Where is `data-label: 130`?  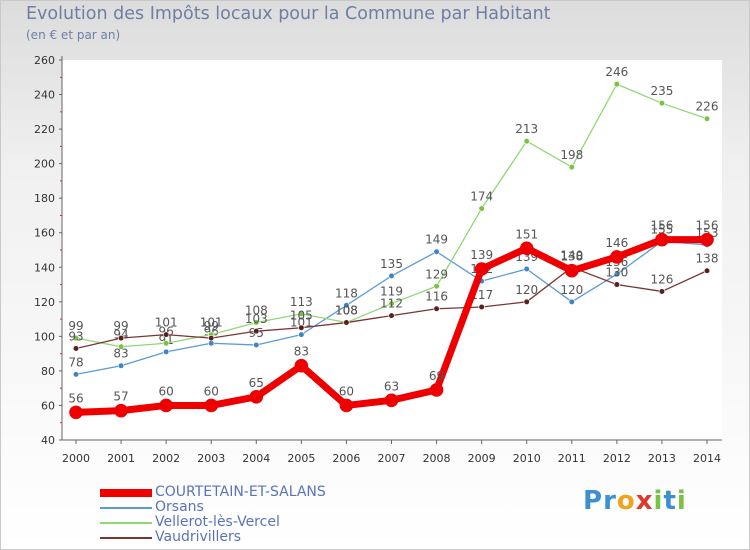 data-label: 130 is located at coordinates (616, 273).